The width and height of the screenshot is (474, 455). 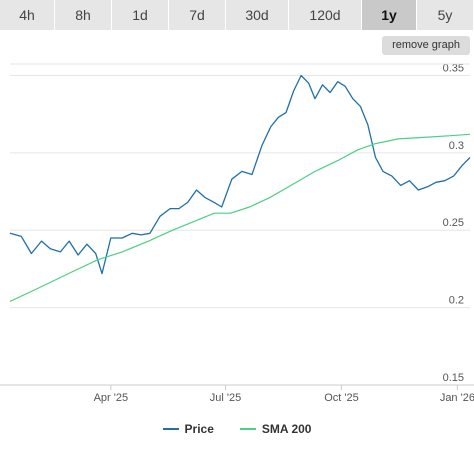 I want to click on tab-1d: 1d, so click(x=140, y=15).